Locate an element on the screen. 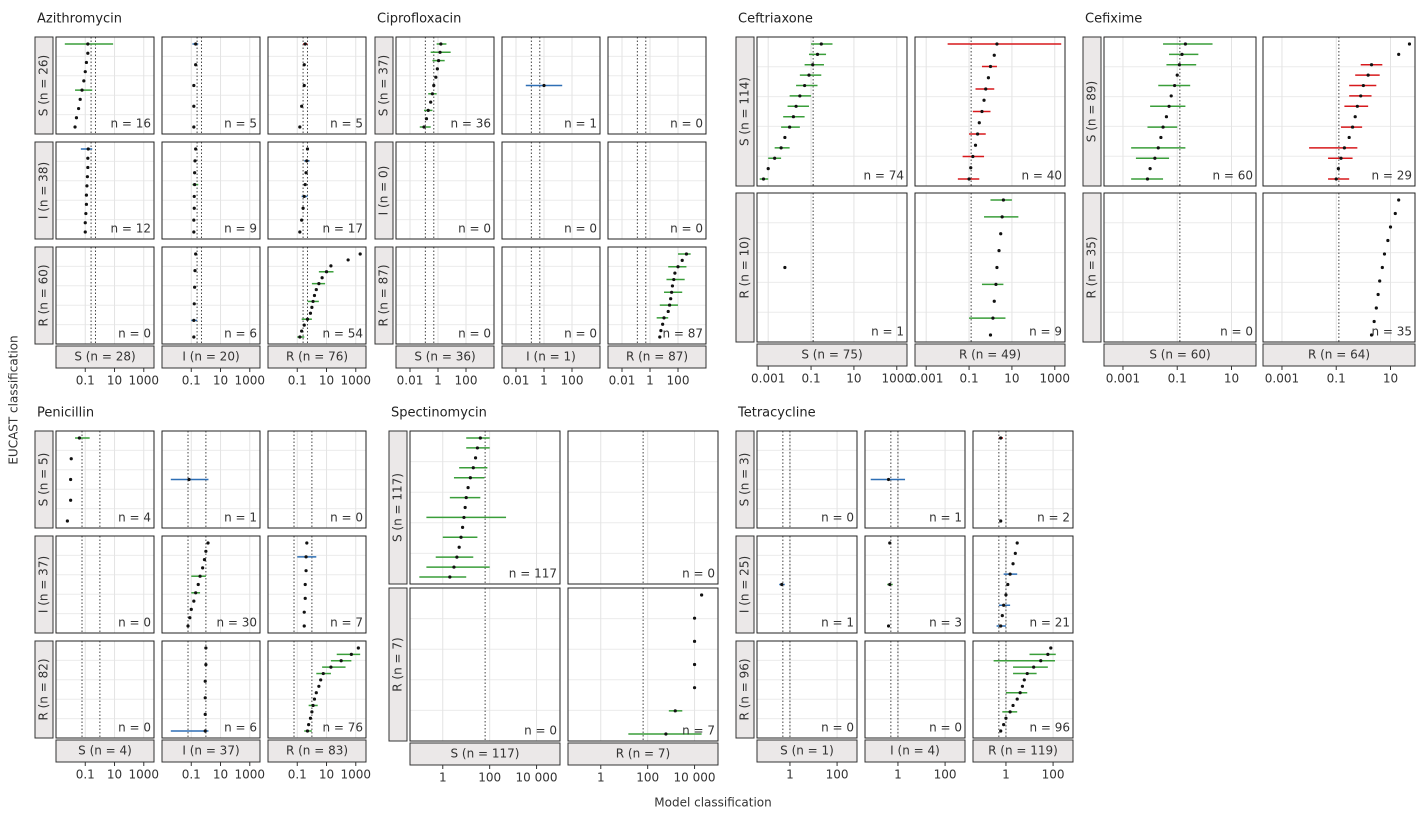  col-strip is located at coordinates (915, 751).